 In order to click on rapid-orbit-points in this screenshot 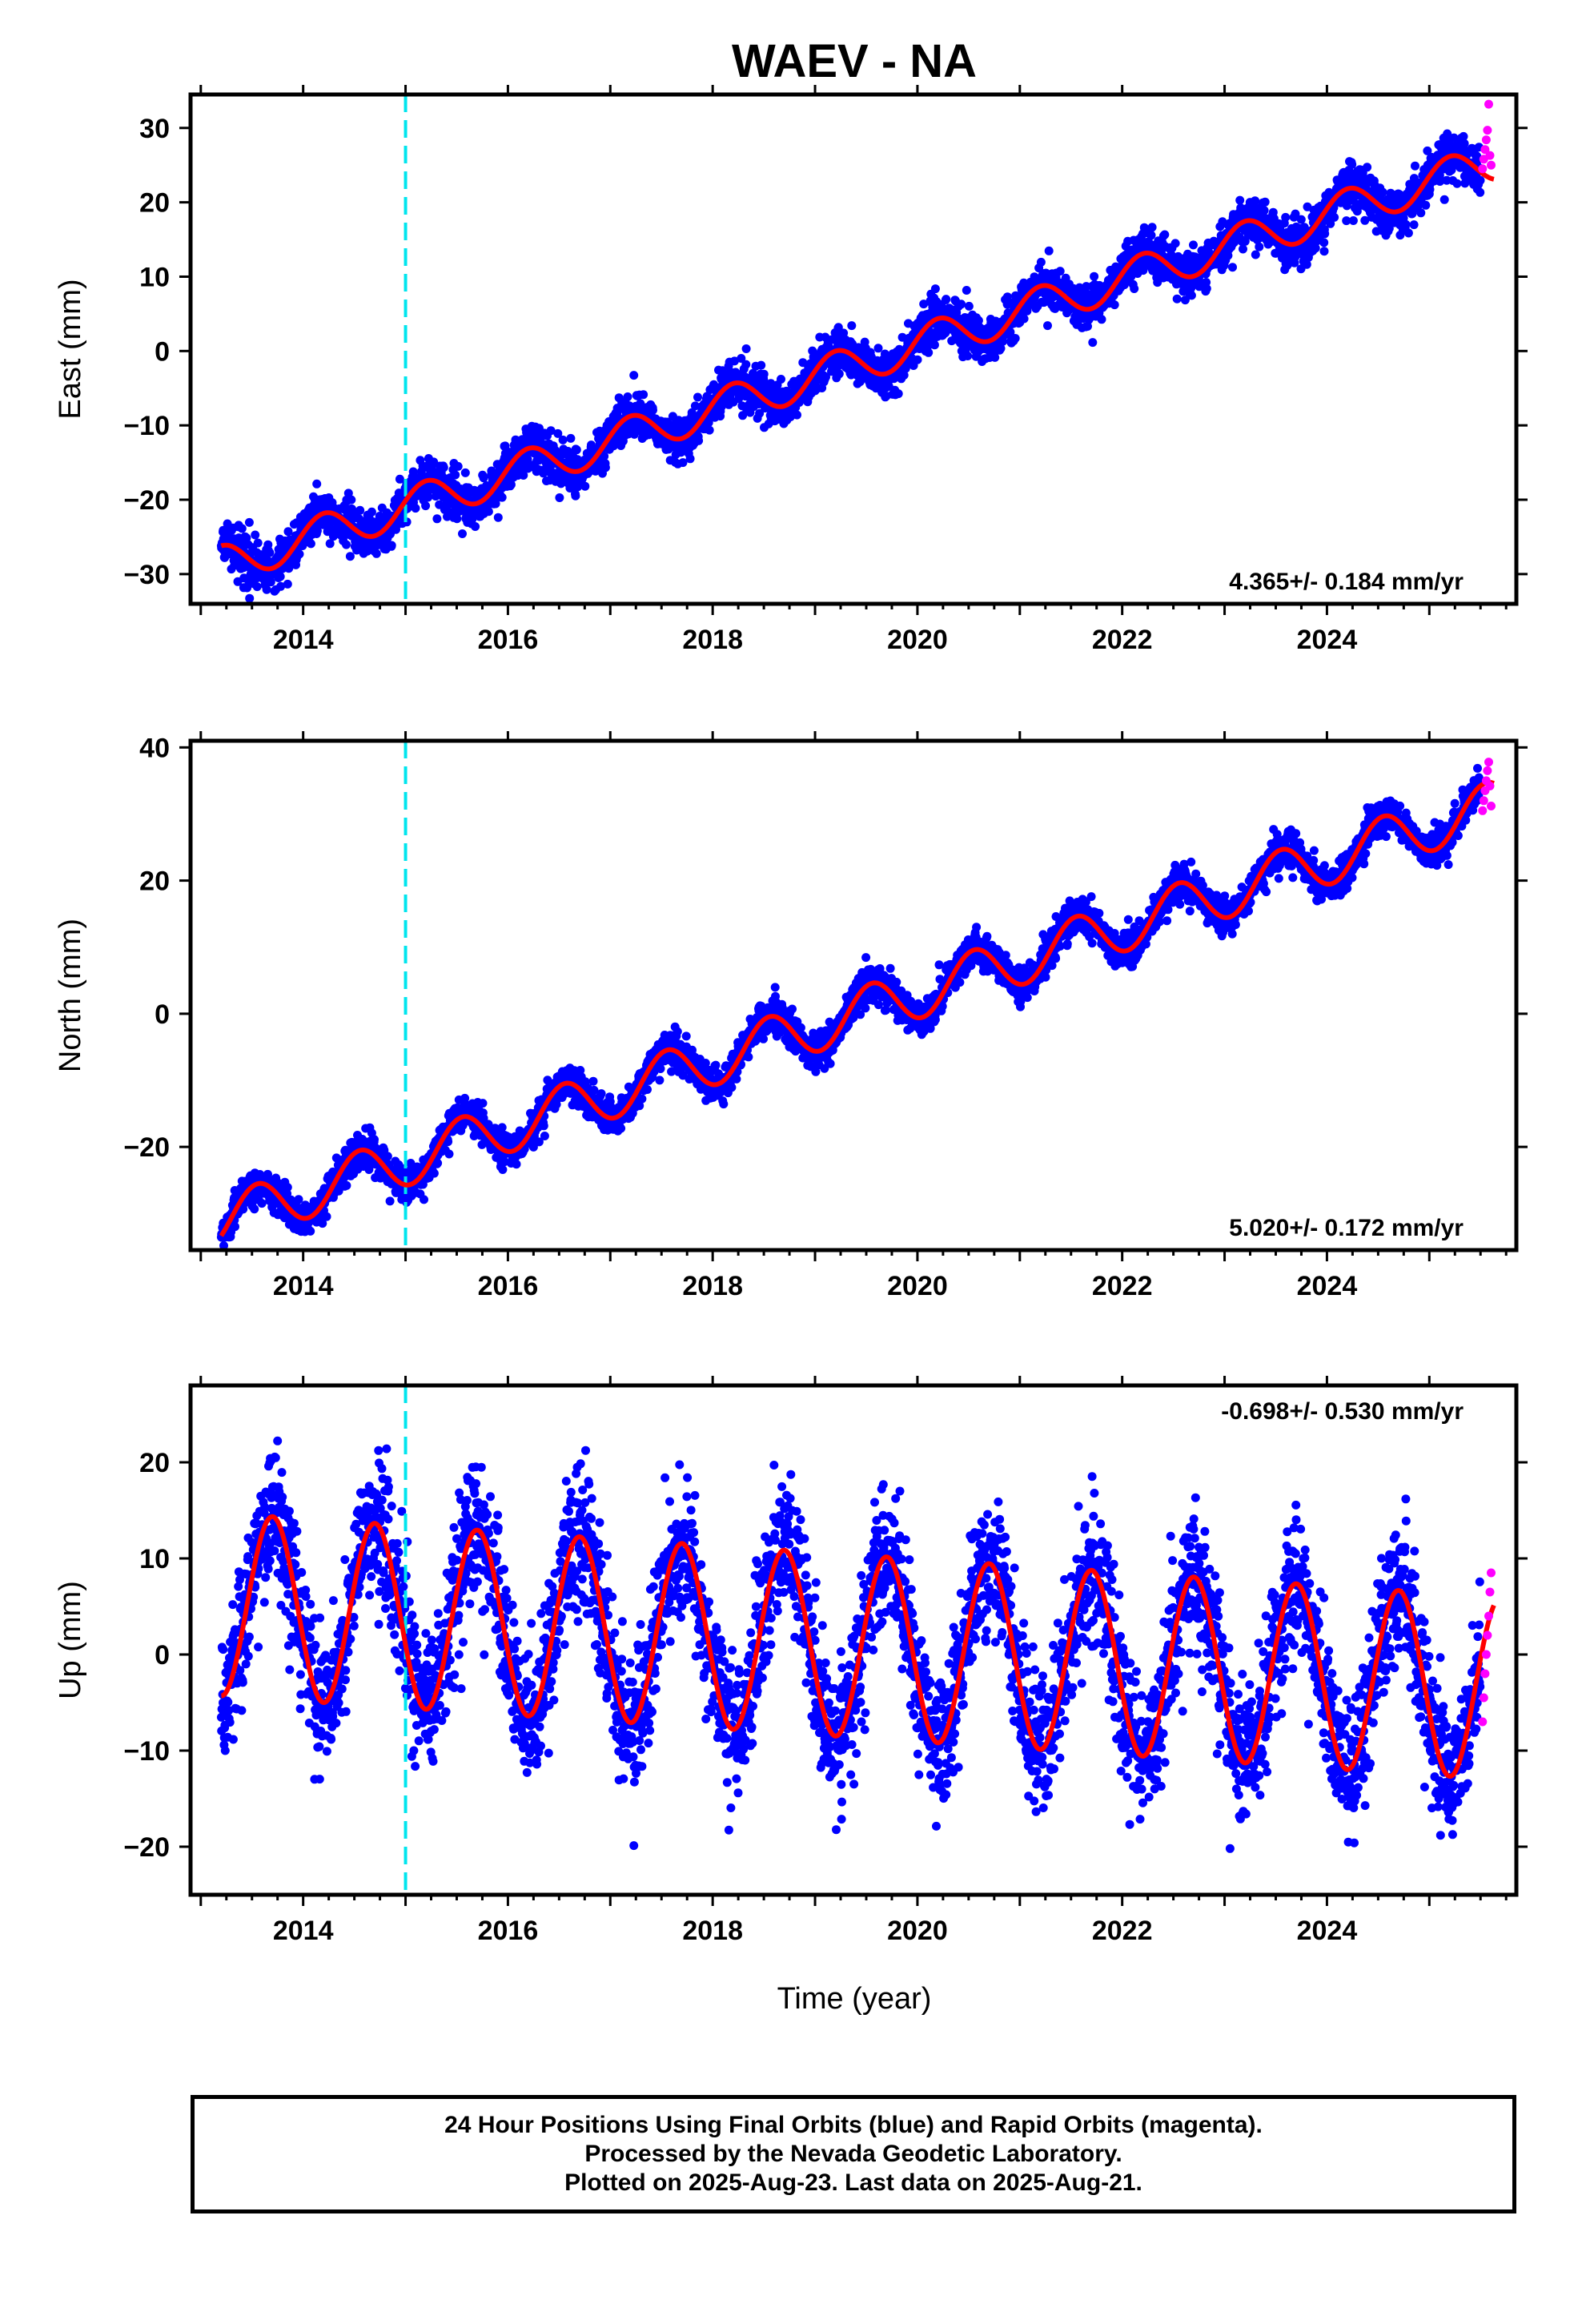, I will do `click(1487, 136)`.